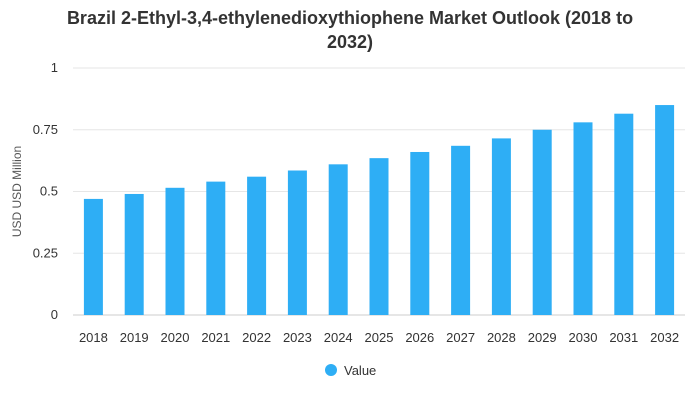  Describe the element at coordinates (17, 191) in the screenshot. I see `y-axis-label: USD USD Million` at that location.